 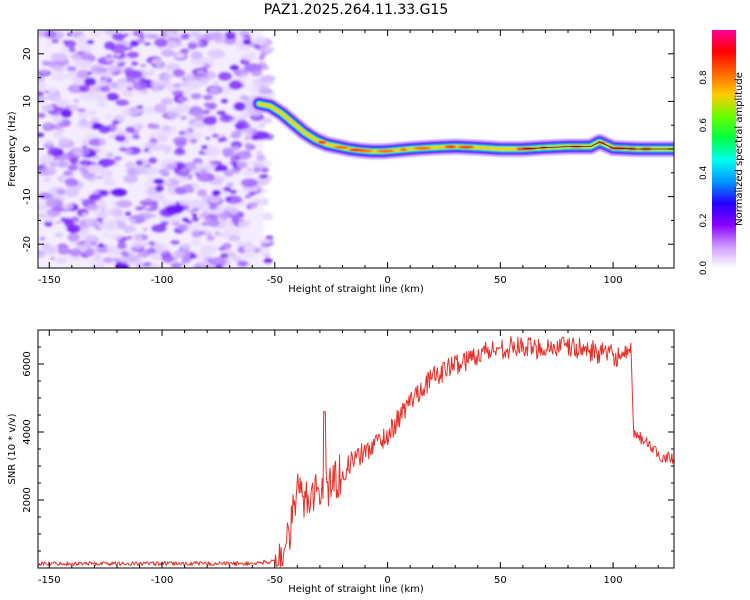 What do you see at coordinates (162, 580) in the screenshot?
I see `x-tick-label: -100` at bounding box center [162, 580].